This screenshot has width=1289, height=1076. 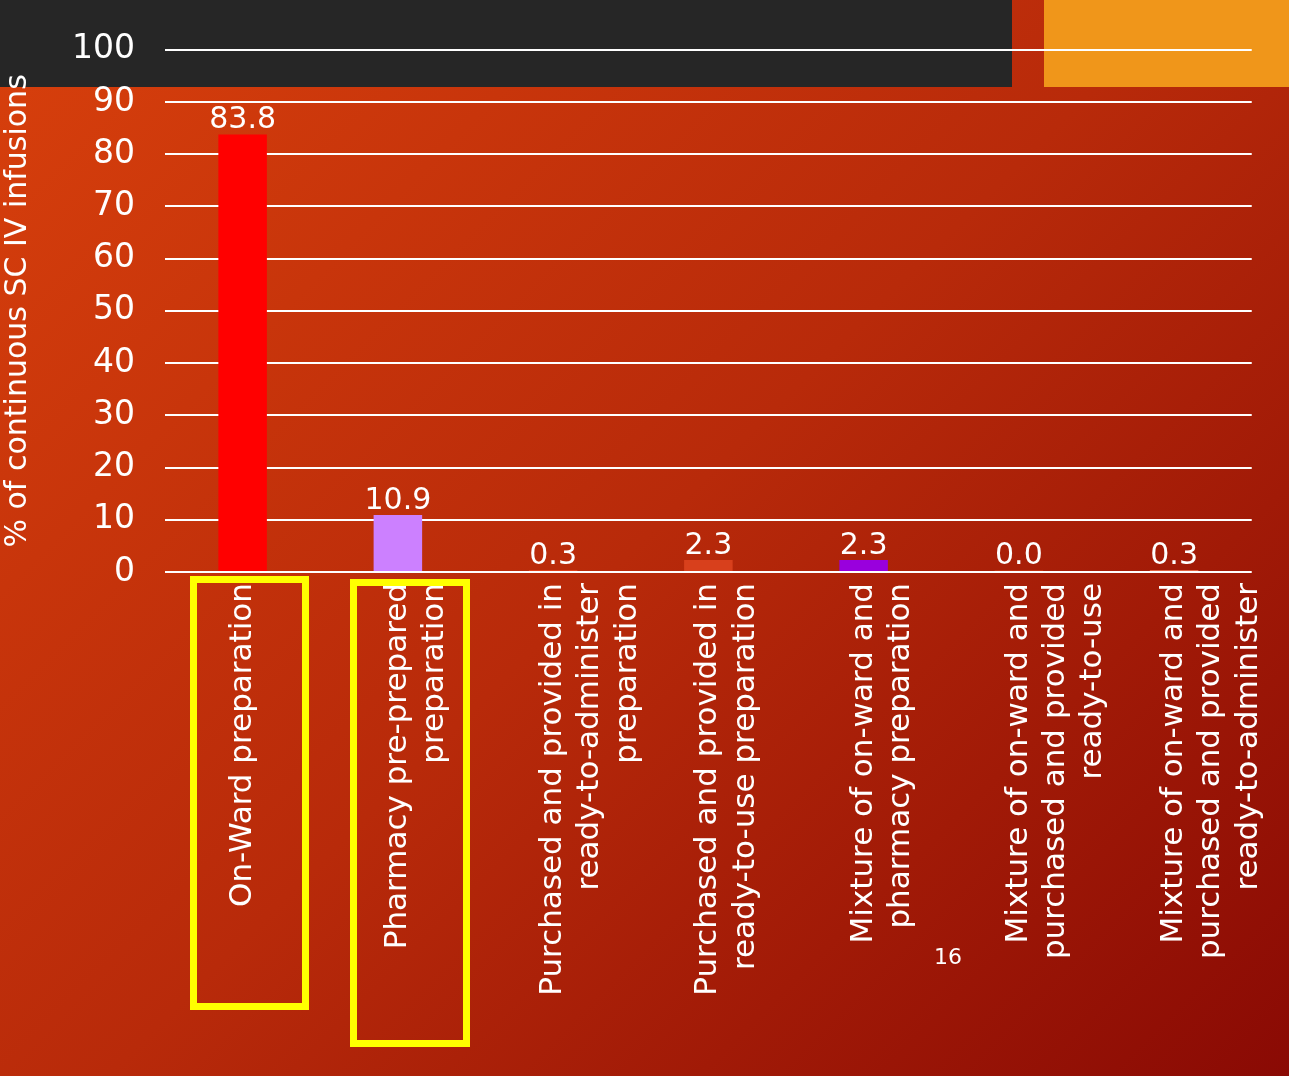 What do you see at coordinates (114, 360) in the screenshot?
I see `y-tick-label: 40` at bounding box center [114, 360].